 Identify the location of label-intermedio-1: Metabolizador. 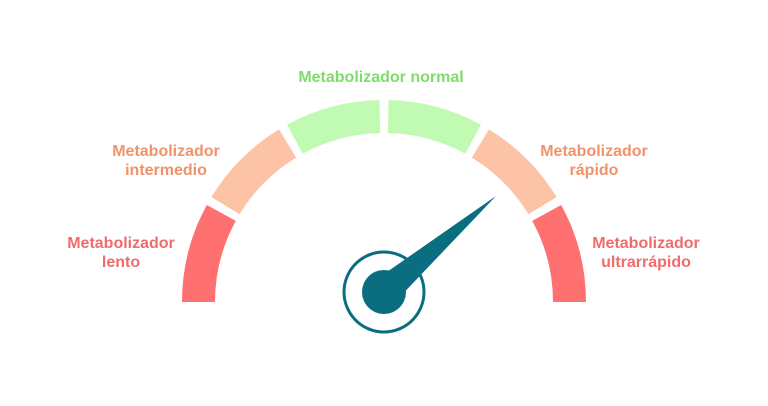
(166, 151).